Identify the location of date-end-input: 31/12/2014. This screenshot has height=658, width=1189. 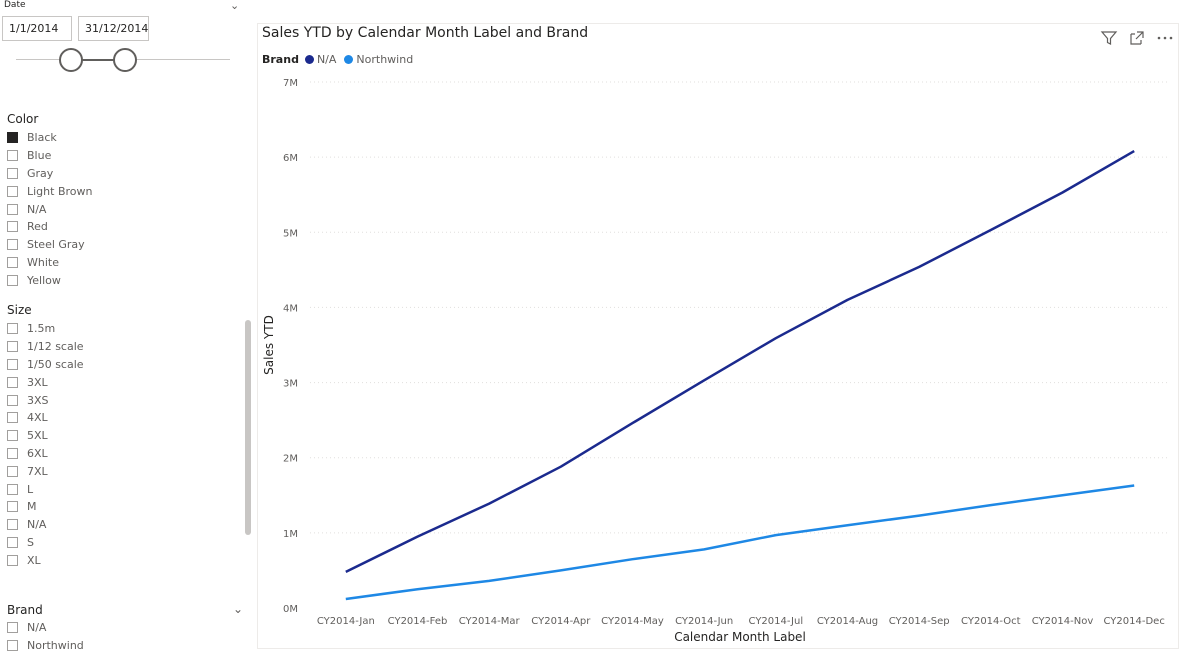
(113, 28).